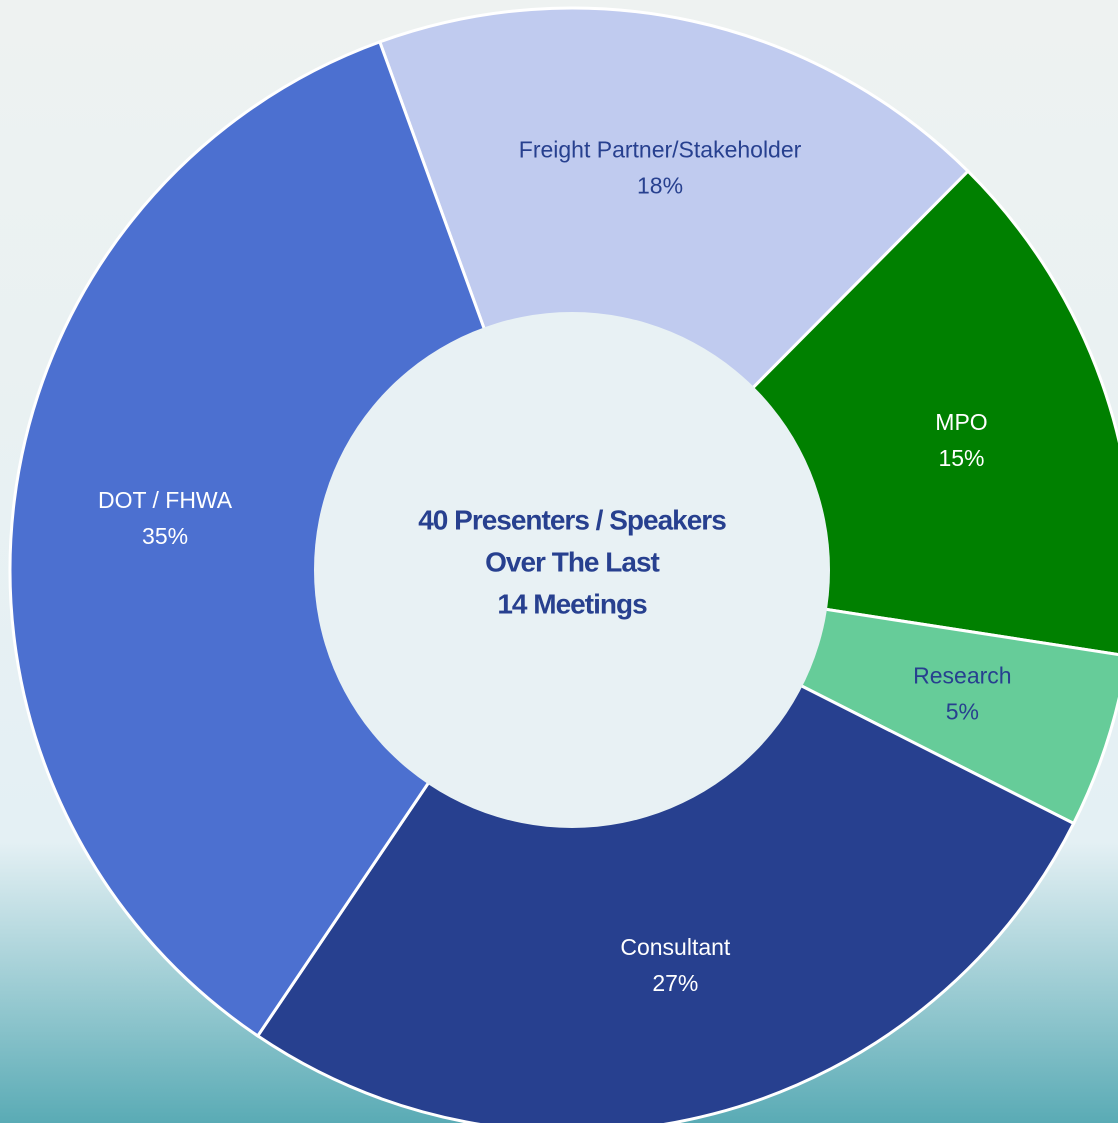  I want to click on slice-value-label: 18%, so click(660, 186).